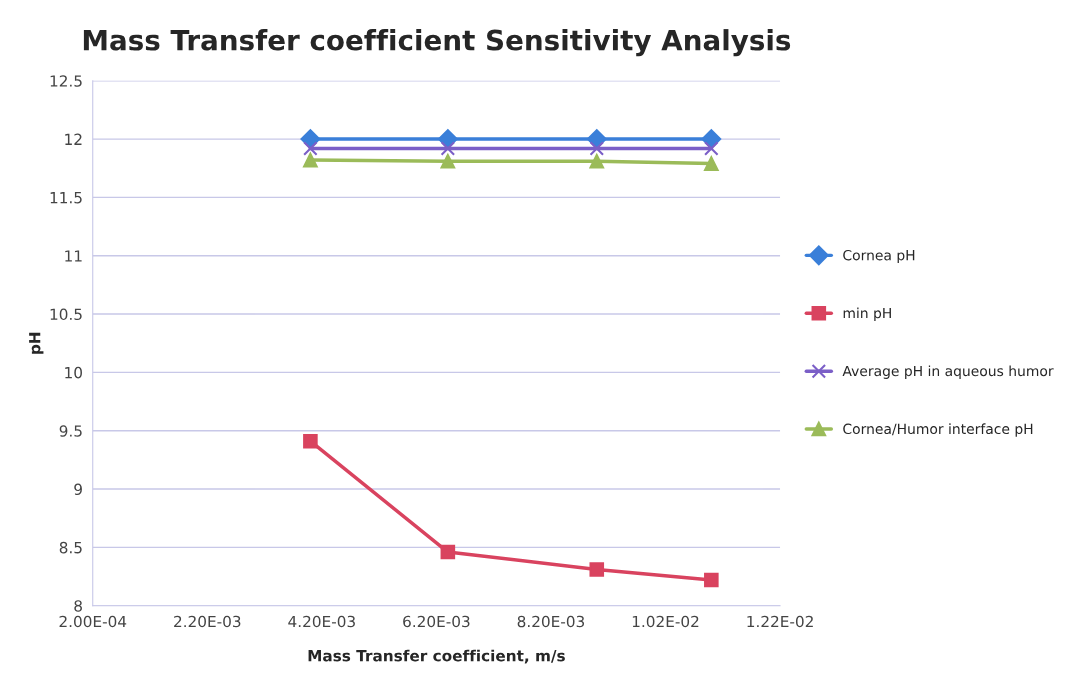 The width and height of the screenshot is (1091, 673). What do you see at coordinates (780, 621) in the screenshot?
I see `x-tick-label: 1.22E-02` at bounding box center [780, 621].